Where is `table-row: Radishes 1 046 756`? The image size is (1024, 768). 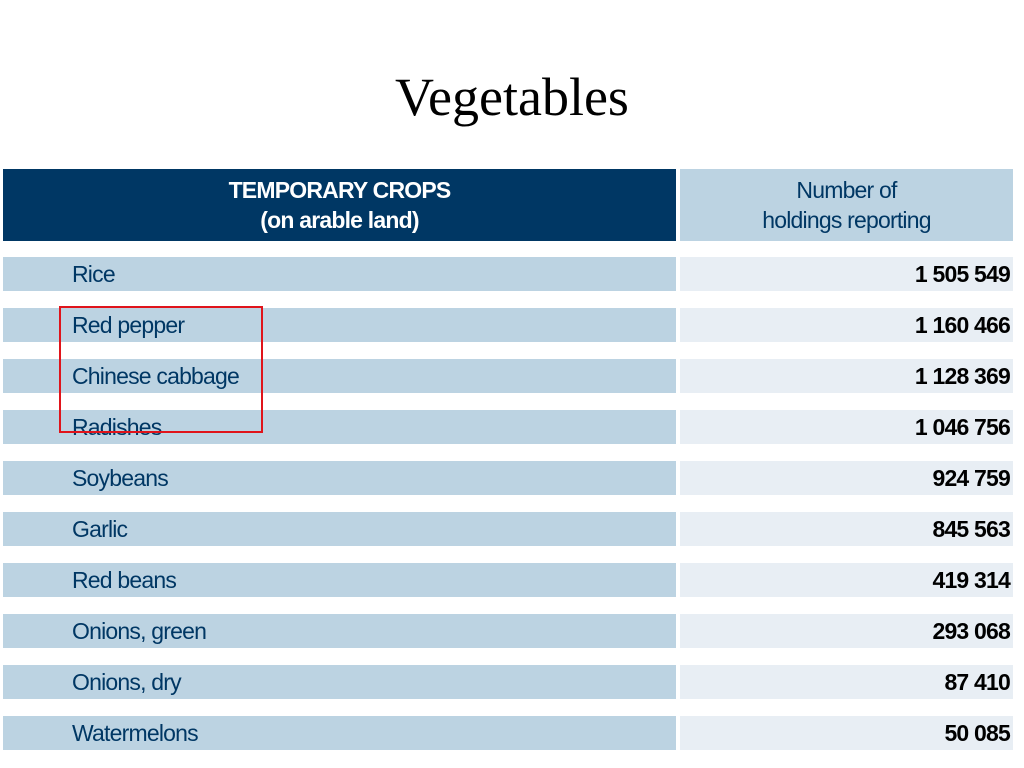
table-row: Radishes 1 046 756 is located at coordinates (508, 427).